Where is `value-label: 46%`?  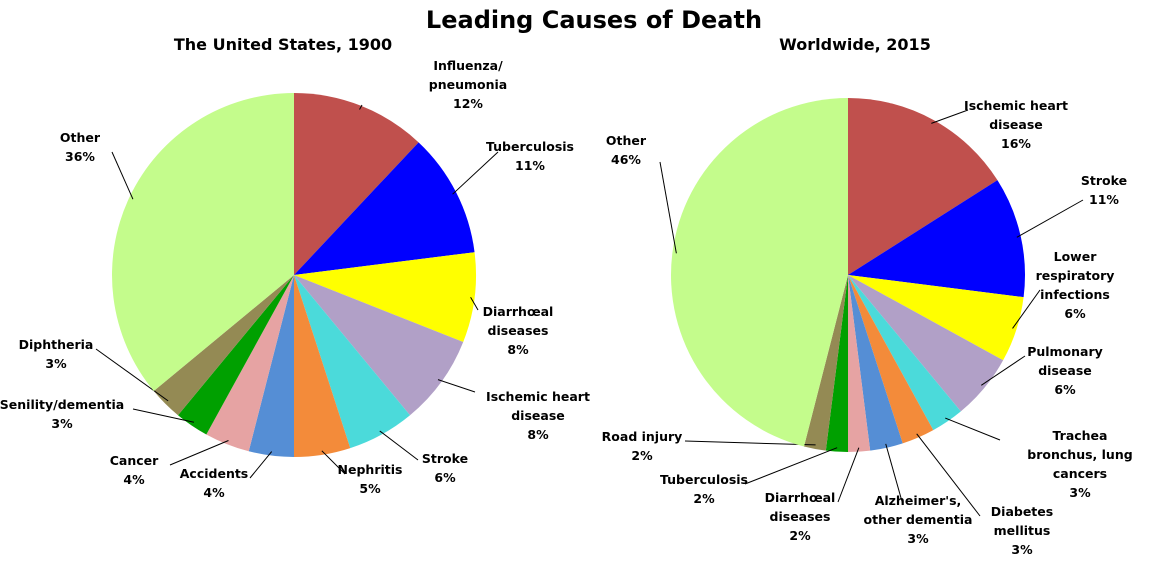
value-label: 46% is located at coordinates (626, 159).